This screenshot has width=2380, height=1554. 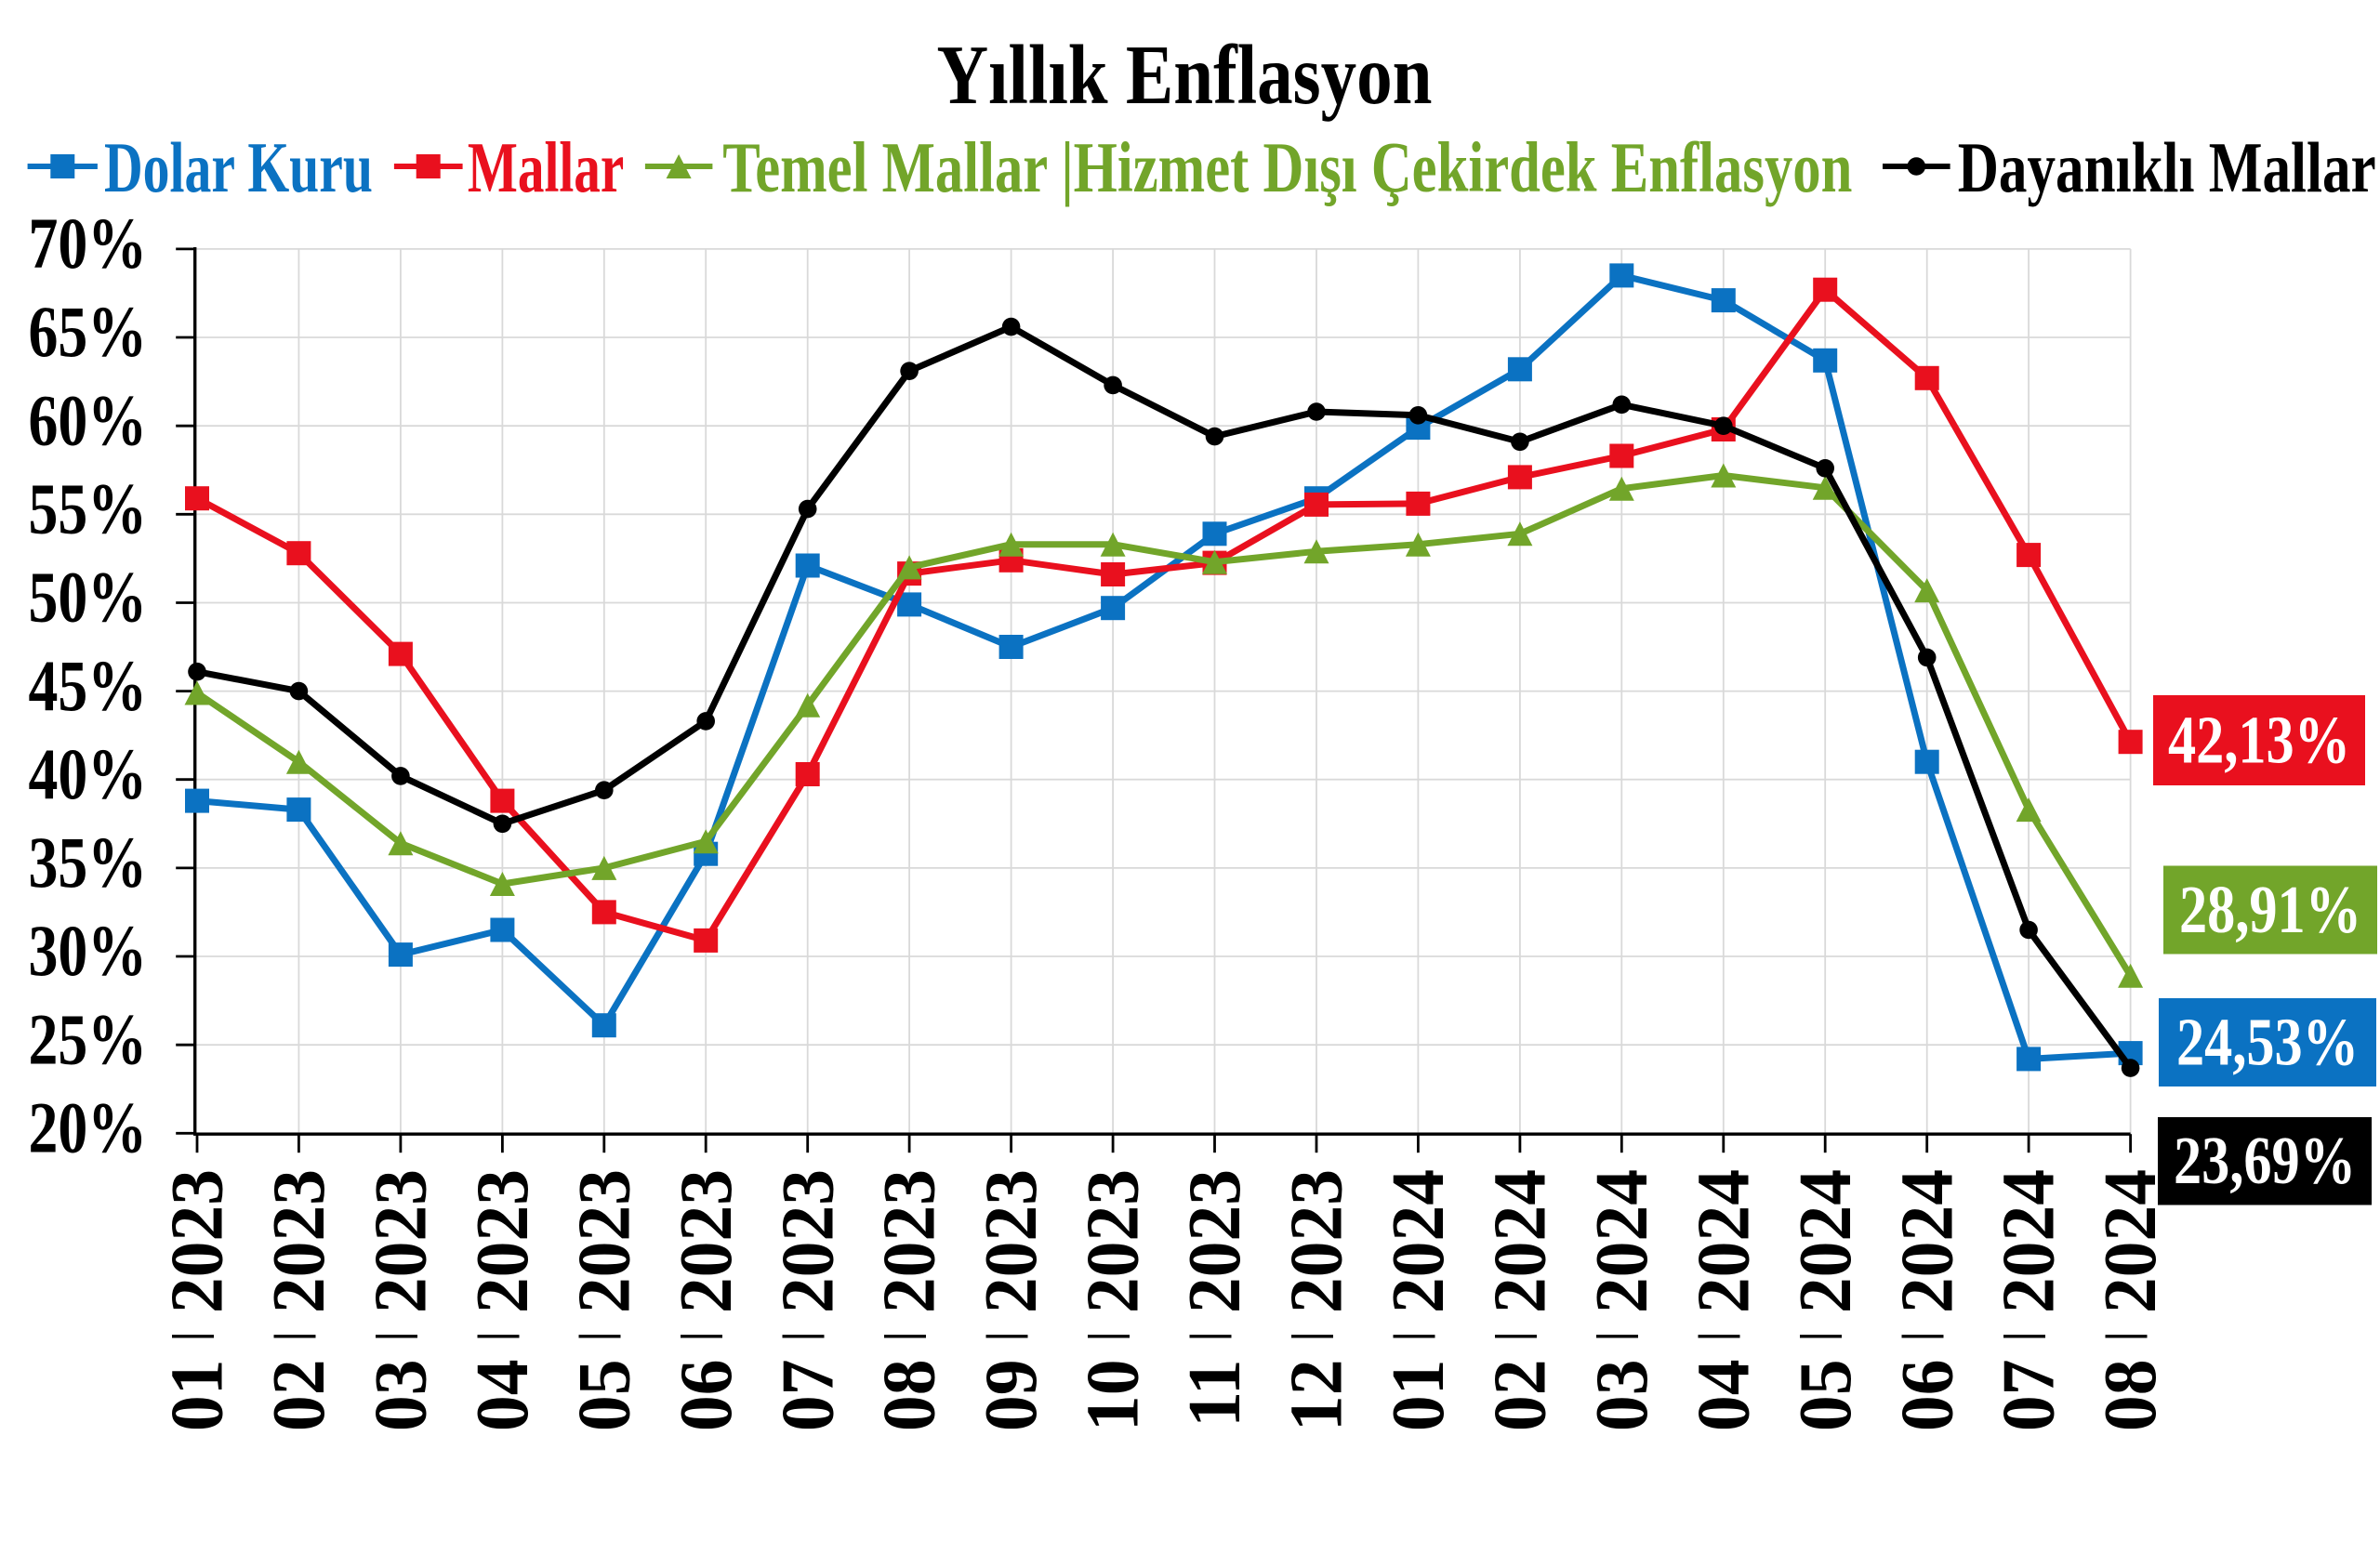 What do you see at coordinates (87, 332) in the screenshot?
I see `svg-text: 65%` at bounding box center [87, 332].